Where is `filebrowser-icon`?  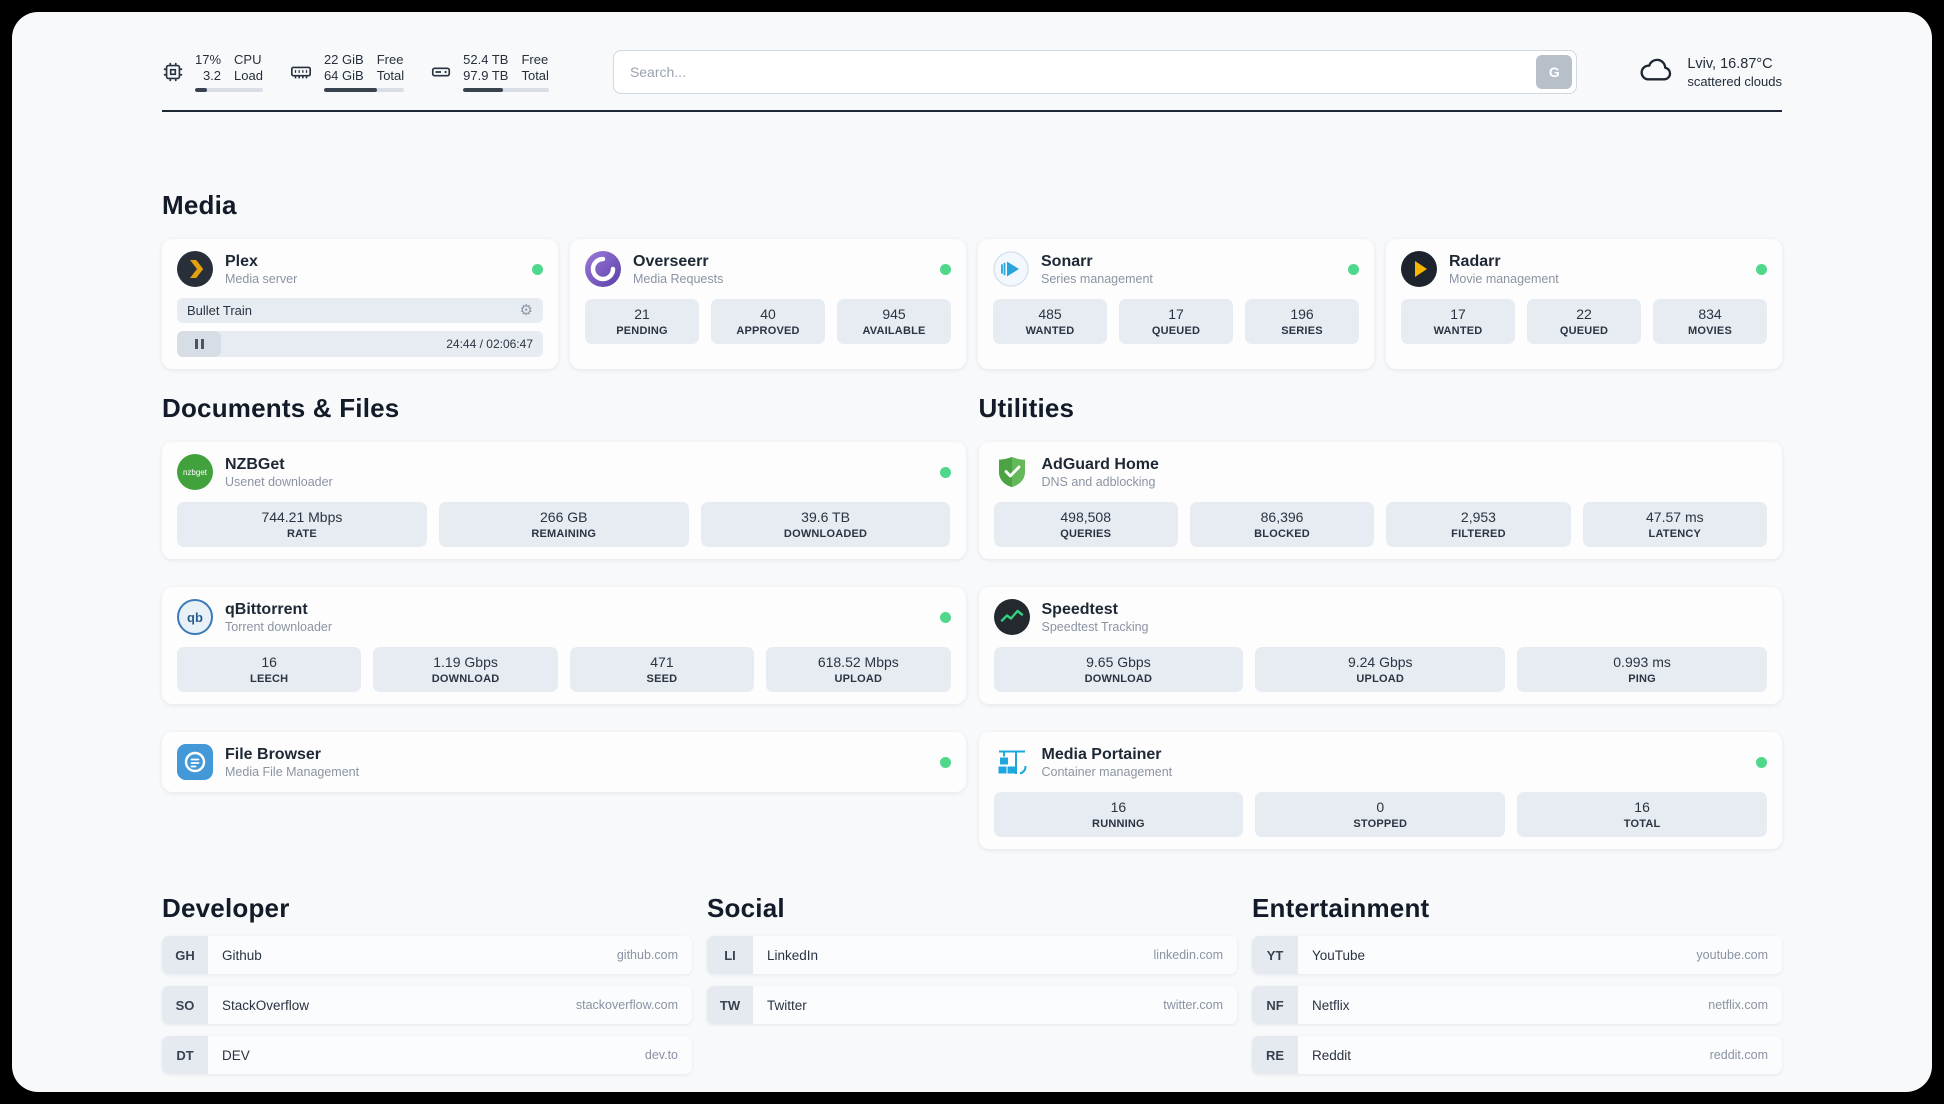
filebrowser-icon is located at coordinates (195, 762).